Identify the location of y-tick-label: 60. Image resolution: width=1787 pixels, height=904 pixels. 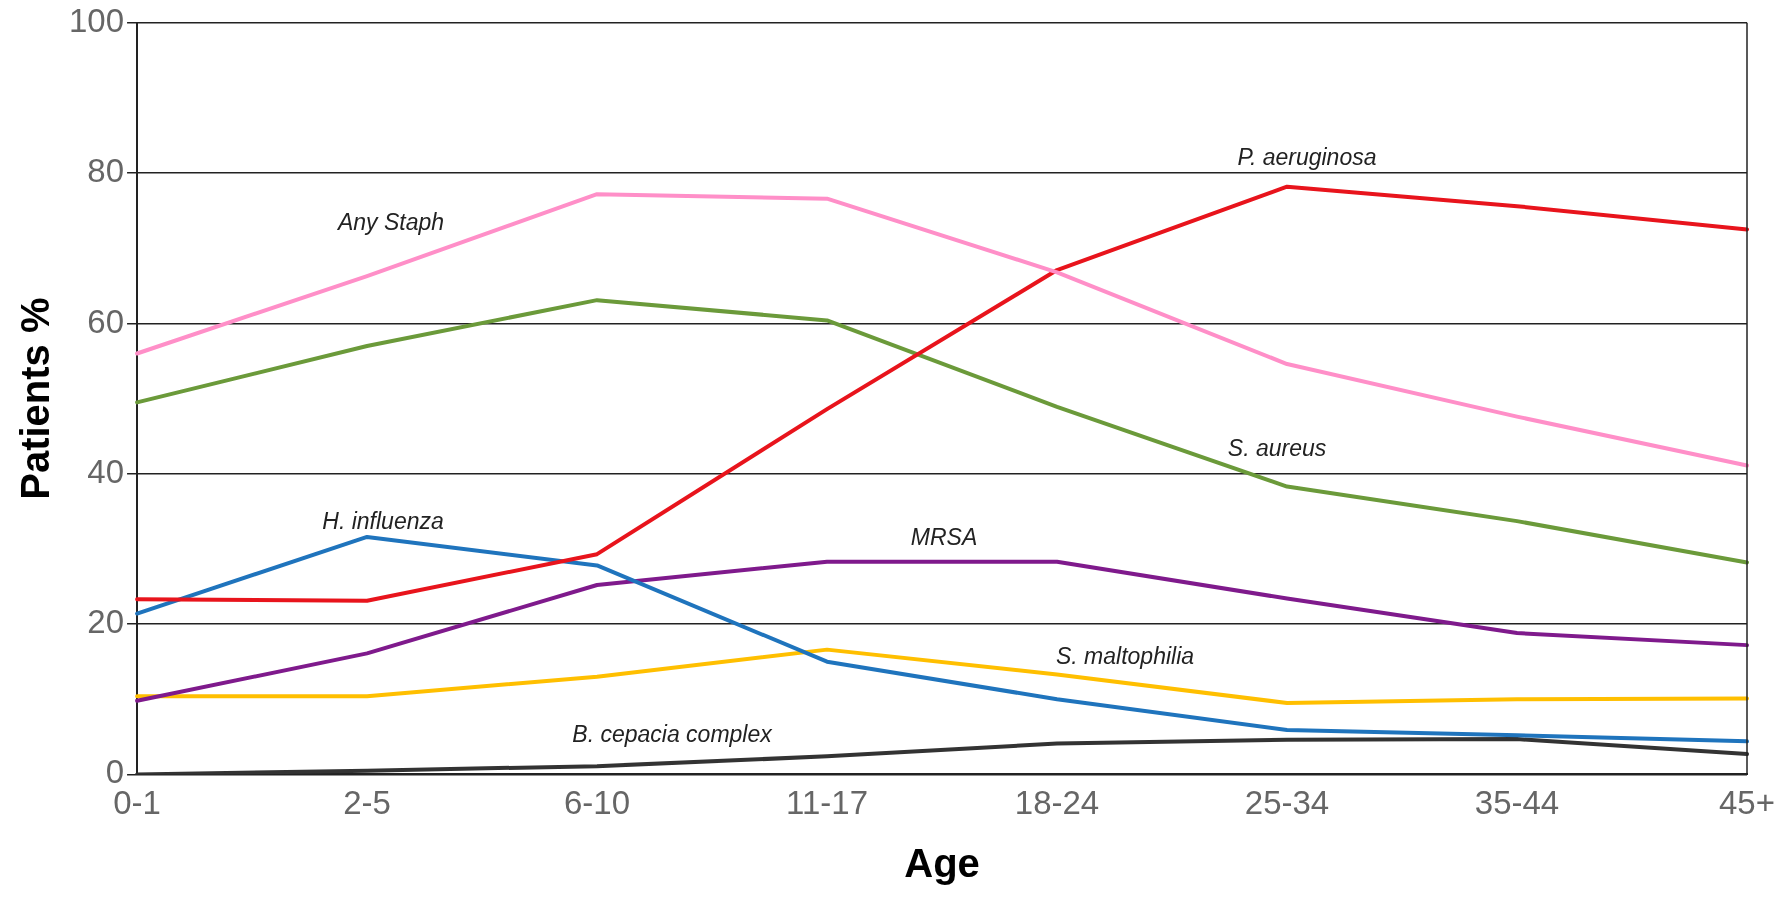
(106, 321).